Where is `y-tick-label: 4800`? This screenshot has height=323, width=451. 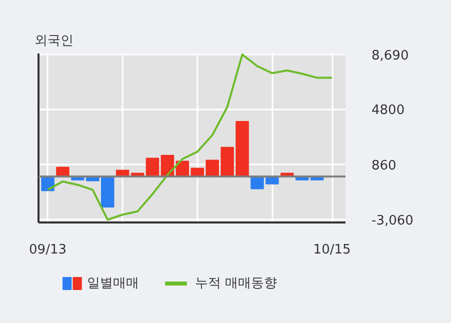 y-tick-label: 4800 is located at coordinates (388, 110).